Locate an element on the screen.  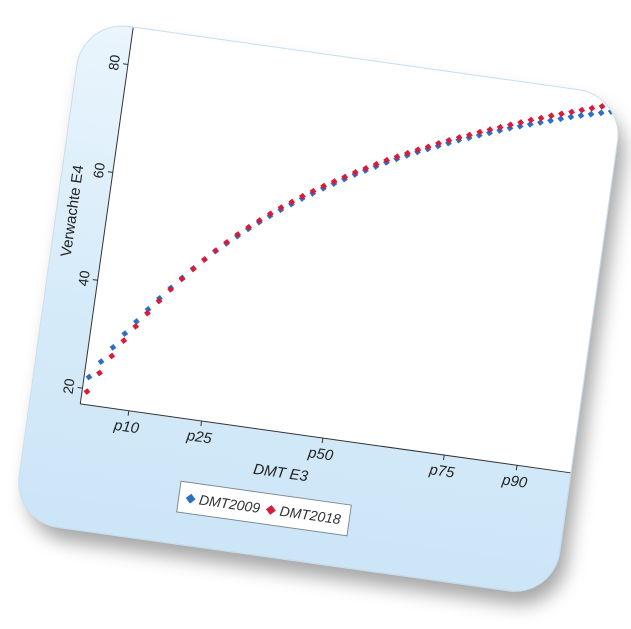
x-tick-label: p90 is located at coordinates (514, 481).